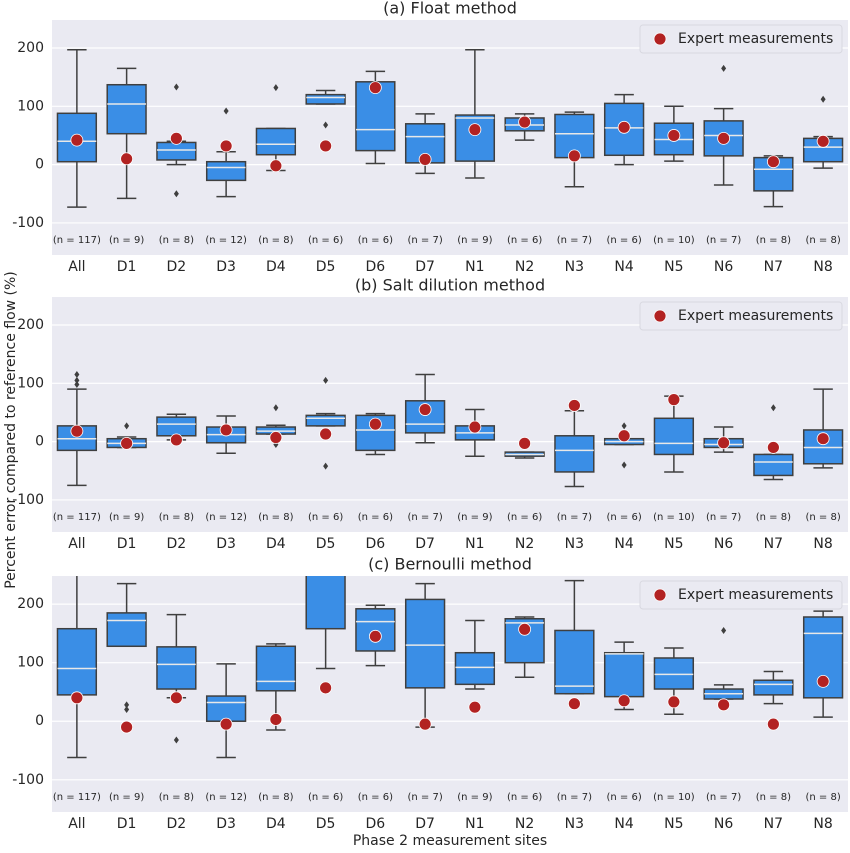 This screenshot has height=853, width=850. What do you see at coordinates (474, 267) in the screenshot?
I see `x-tick-label: N1` at bounding box center [474, 267].